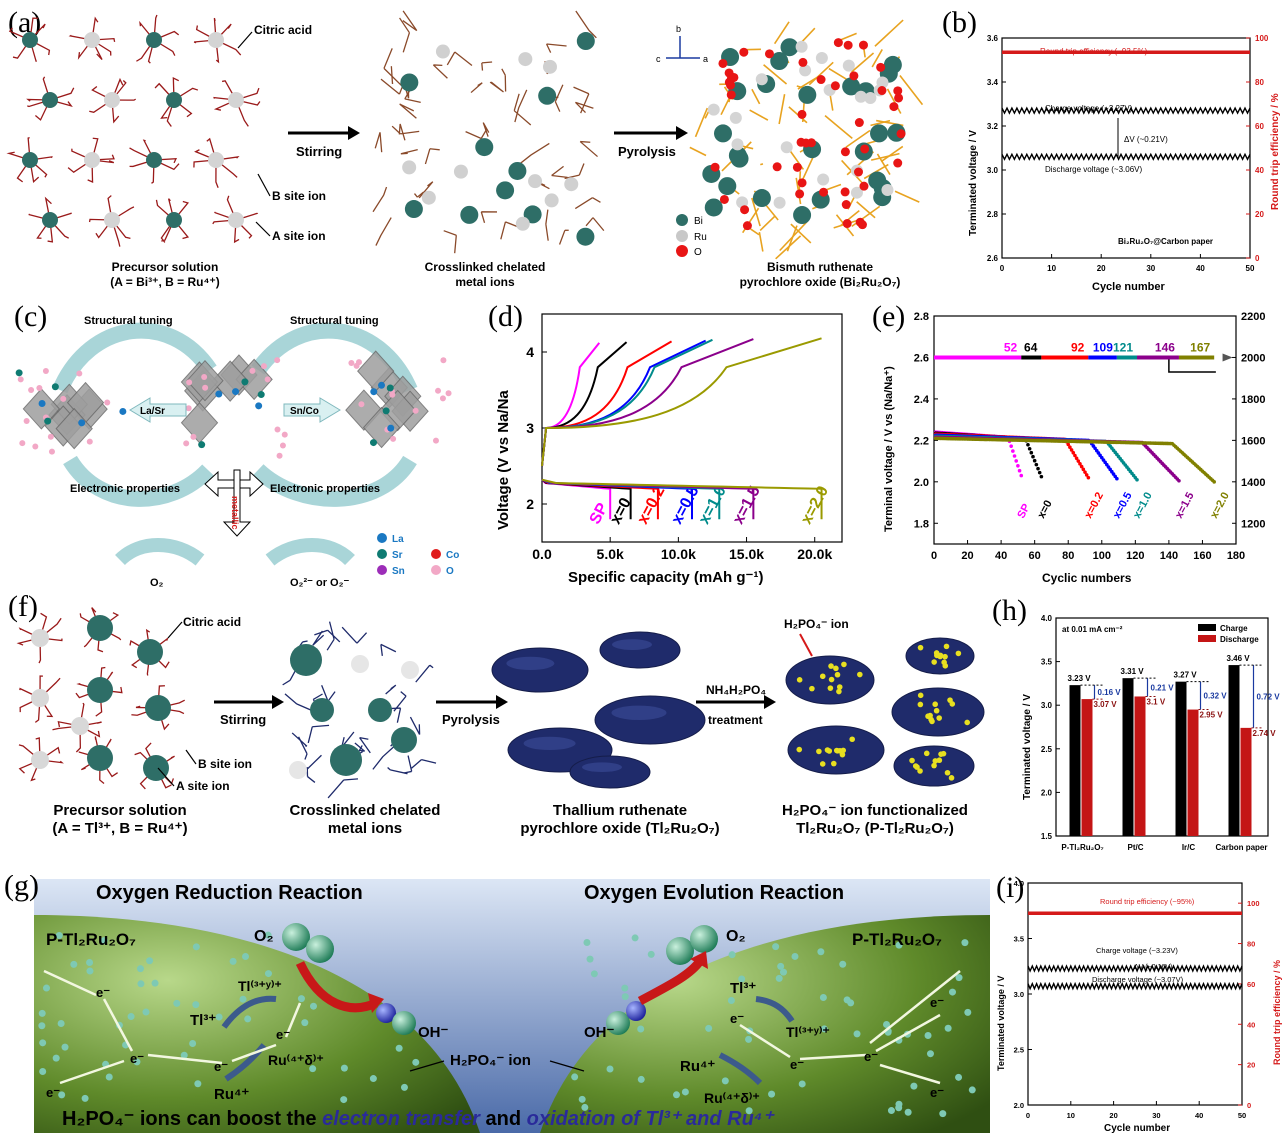 This screenshot has width=1285, height=1133. Describe the element at coordinates (1150, 268) in the screenshot. I see `x-tick-label: 30` at that location.